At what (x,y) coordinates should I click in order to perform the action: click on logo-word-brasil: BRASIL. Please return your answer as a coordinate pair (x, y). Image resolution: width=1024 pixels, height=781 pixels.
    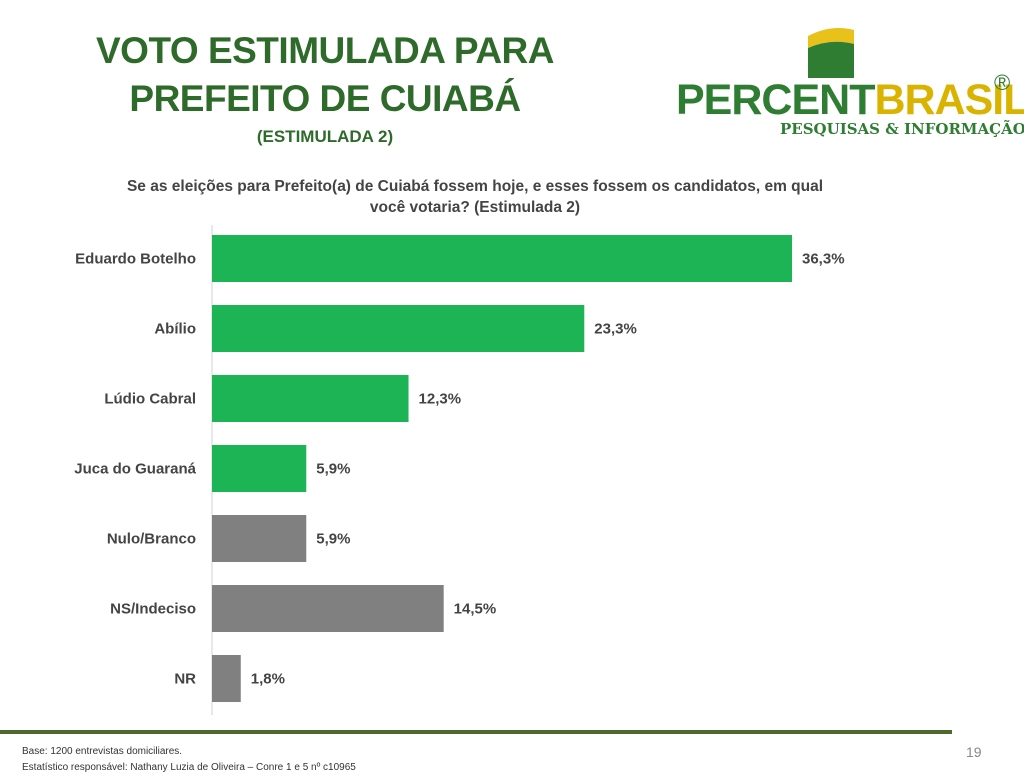
    Looking at the image, I should click on (949, 100).